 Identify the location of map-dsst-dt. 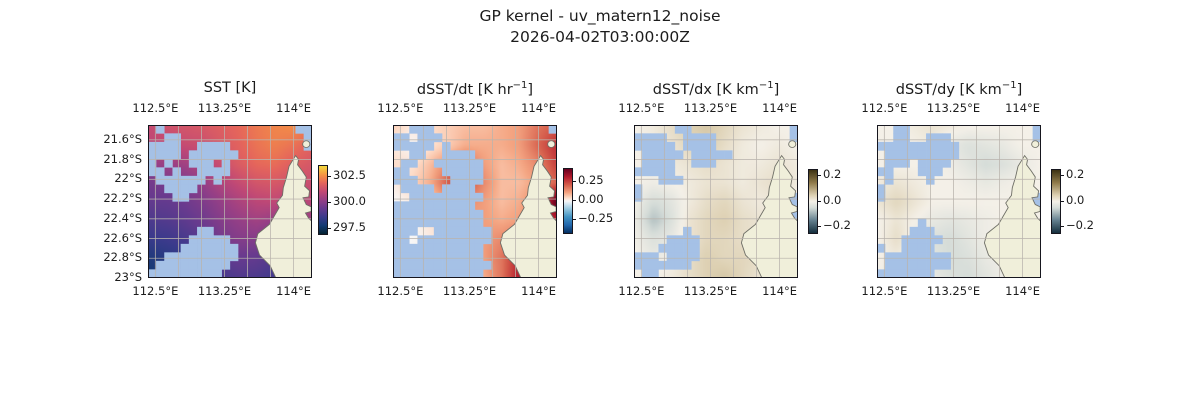
(475, 201).